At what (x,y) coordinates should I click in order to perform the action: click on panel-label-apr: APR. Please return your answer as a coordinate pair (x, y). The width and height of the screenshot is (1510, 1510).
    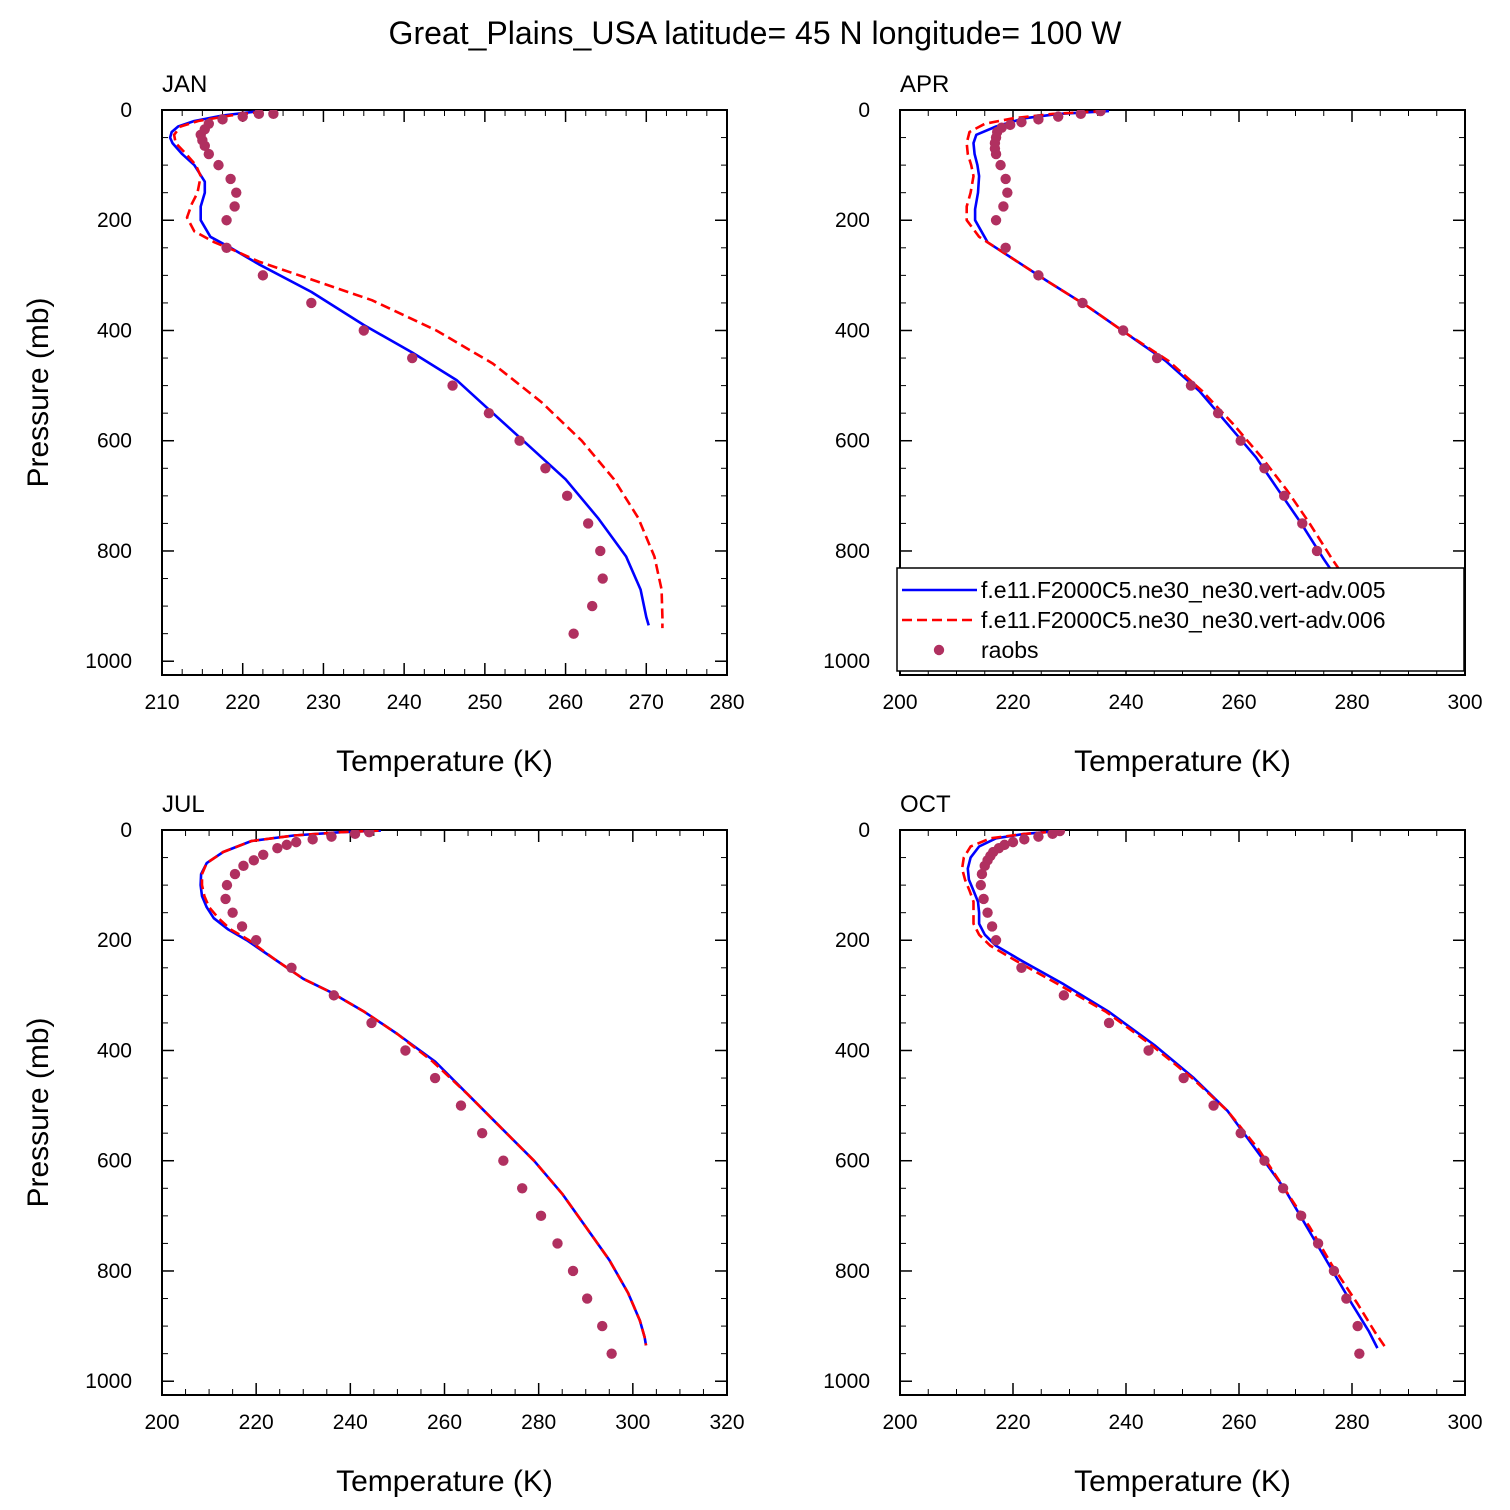
    Looking at the image, I should click on (924, 84).